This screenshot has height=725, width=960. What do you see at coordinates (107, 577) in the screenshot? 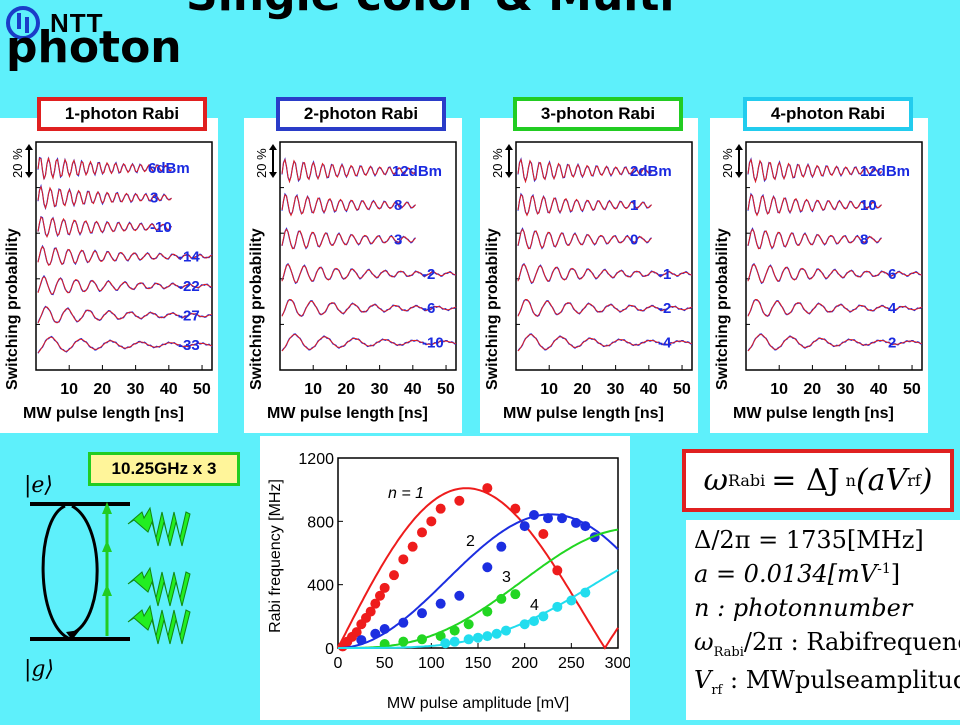
I see `energy-level-diagram: |e⟩ |g⟩` at bounding box center [107, 577].